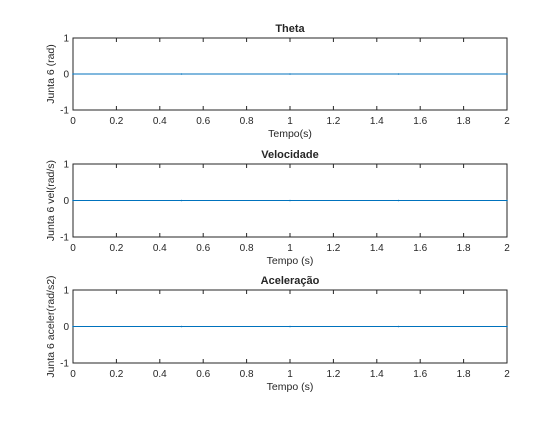 This screenshot has height=425, width=560. What do you see at coordinates (51, 74) in the screenshot?
I see `plot-1-ylabel: Junta 6 (rad)` at bounding box center [51, 74].